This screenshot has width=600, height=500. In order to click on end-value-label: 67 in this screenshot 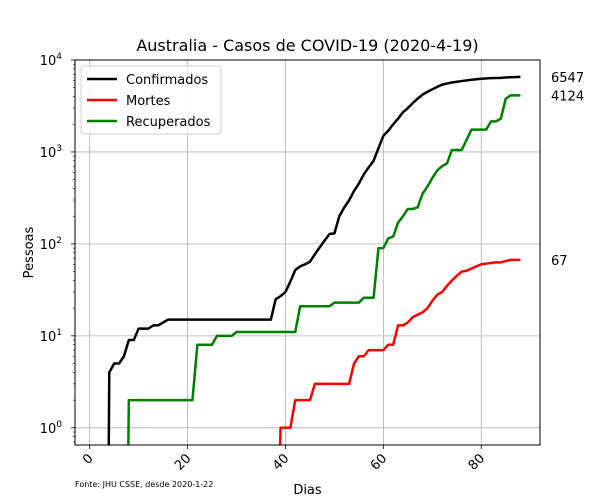, I will do `click(559, 261)`.